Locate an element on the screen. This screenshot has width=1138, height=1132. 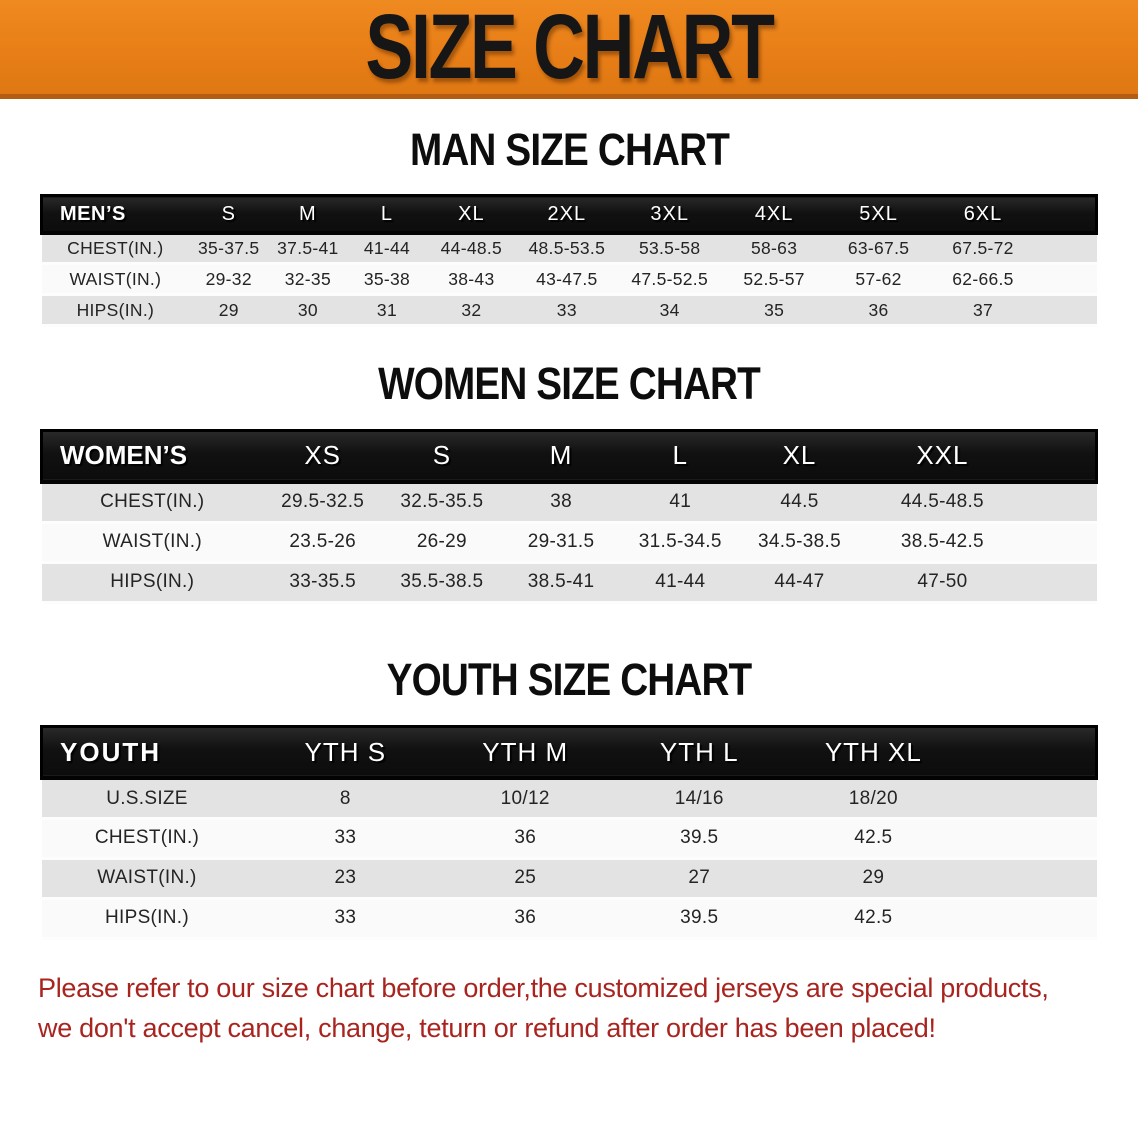
men-group-label-cell: MEN’S is located at coordinates (115, 214).